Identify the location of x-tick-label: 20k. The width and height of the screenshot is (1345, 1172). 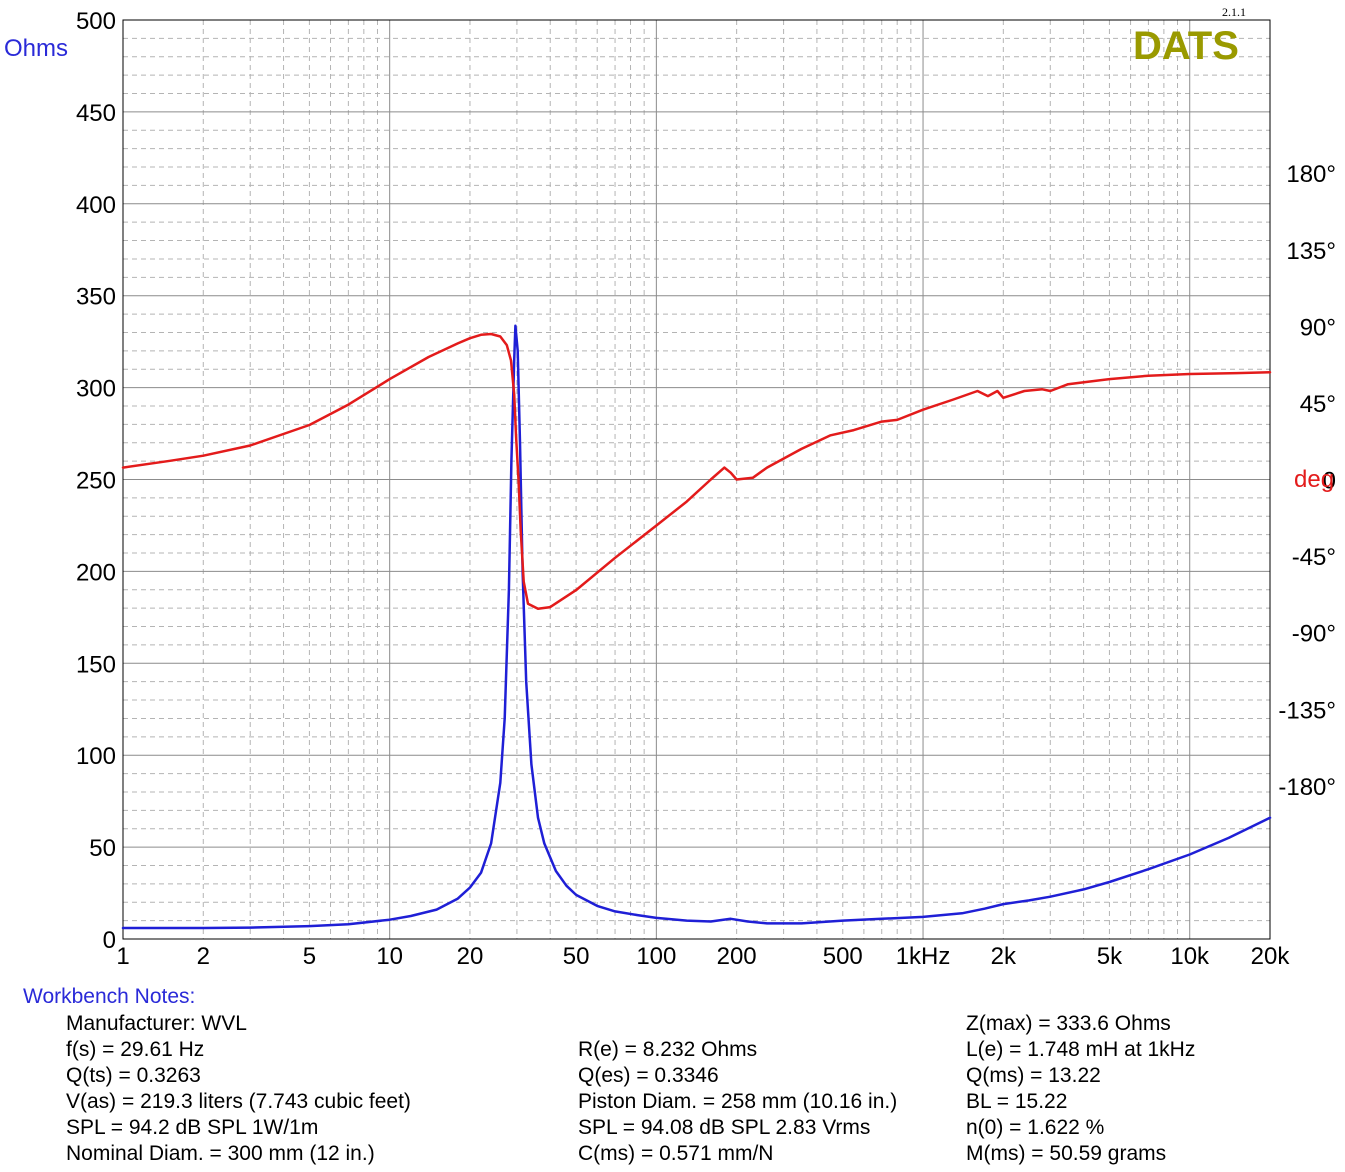
(1271, 956).